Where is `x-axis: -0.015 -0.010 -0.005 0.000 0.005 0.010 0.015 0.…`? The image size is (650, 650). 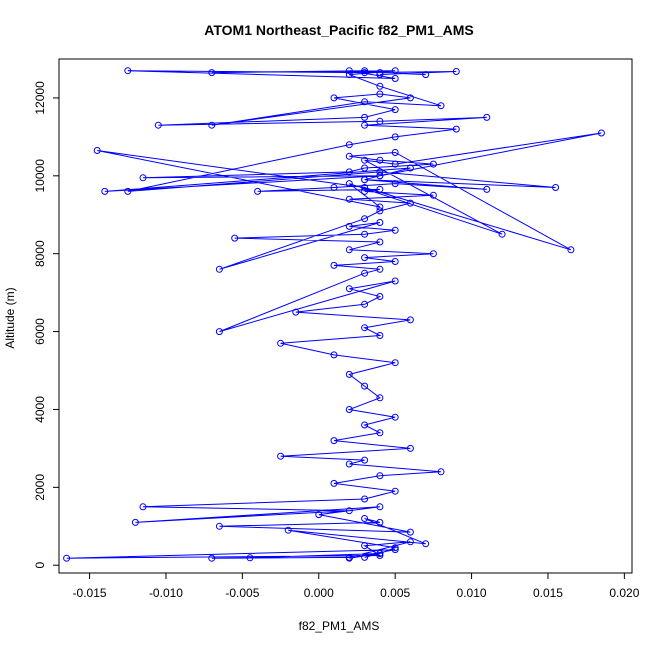 x-axis: -0.015 -0.010 -0.005 0.000 0.005 0.010 0.015 0.… is located at coordinates (356, 586).